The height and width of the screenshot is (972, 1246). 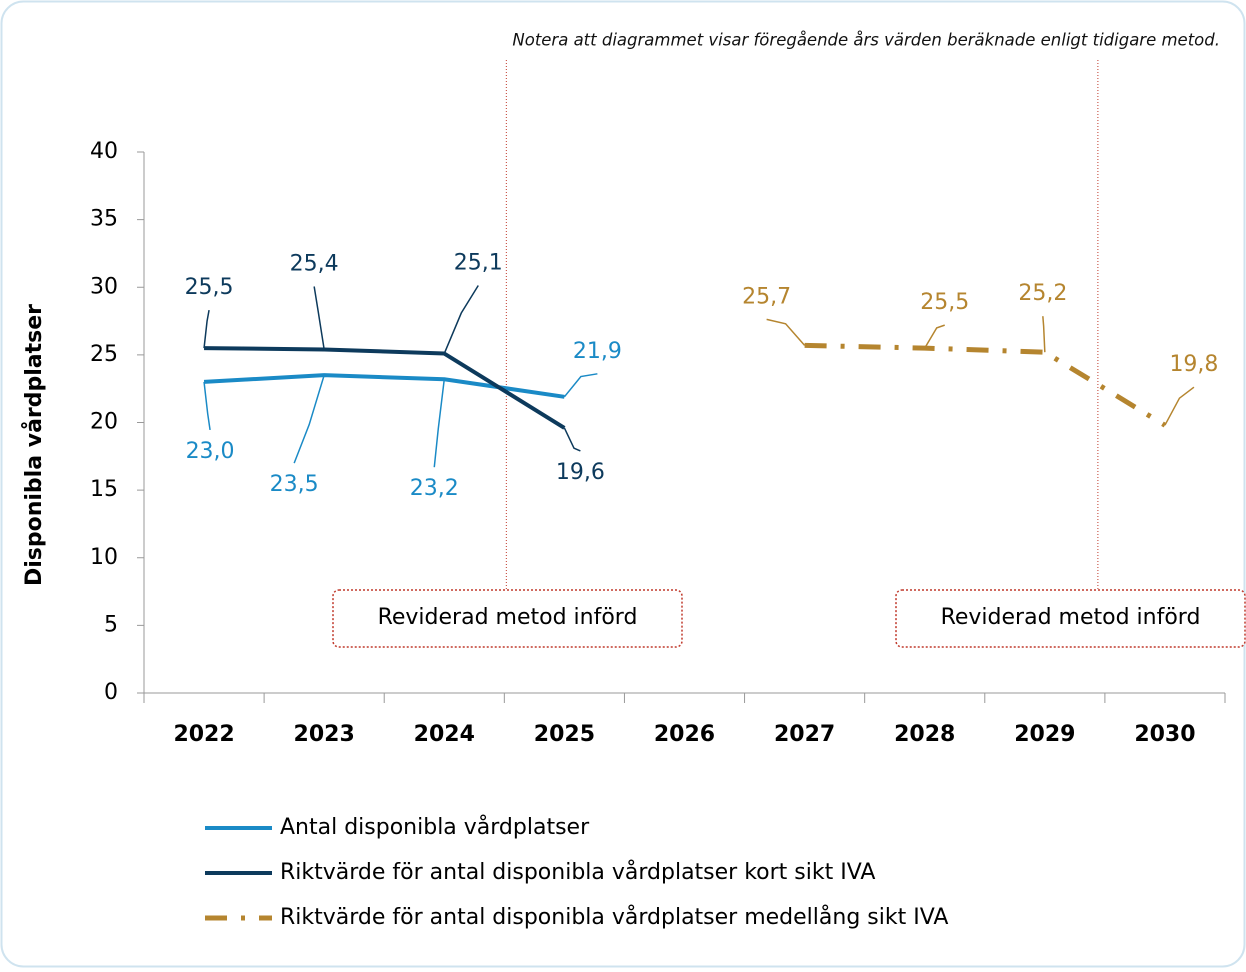 What do you see at coordinates (684, 734) in the screenshot?
I see `x-tick-label: 2026` at bounding box center [684, 734].